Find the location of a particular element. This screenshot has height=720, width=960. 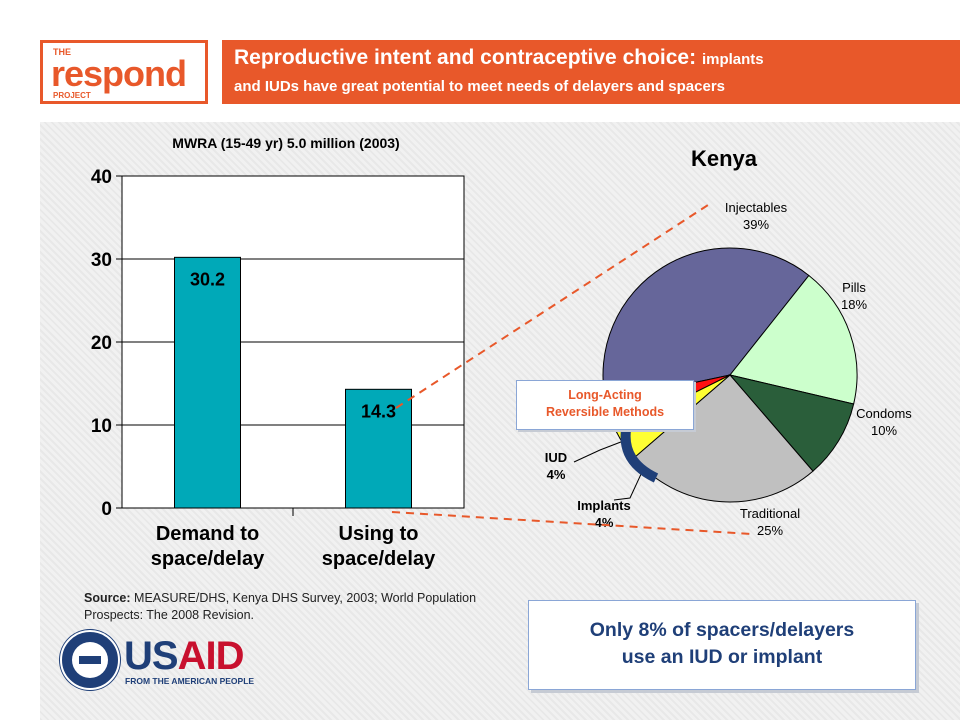

lam-callout: Long-Acting Reversible Methods is located at coordinates (605, 405).